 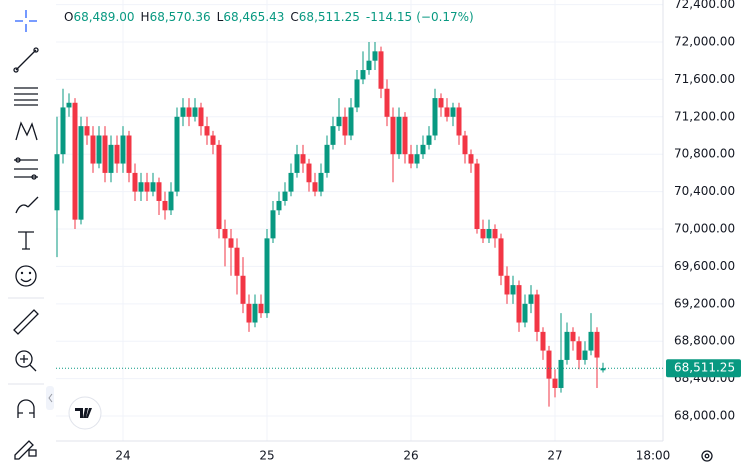 I want to click on x-tick-label: 26, so click(x=410, y=456).